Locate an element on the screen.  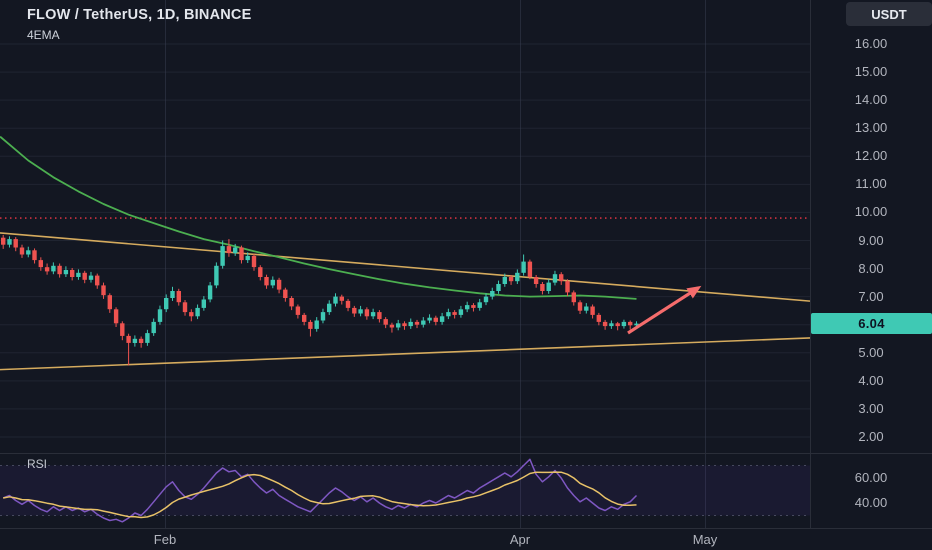
legend: FLOW / TetherUS, 1D, BINANCE 4EMA is located at coordinates (139, 24).